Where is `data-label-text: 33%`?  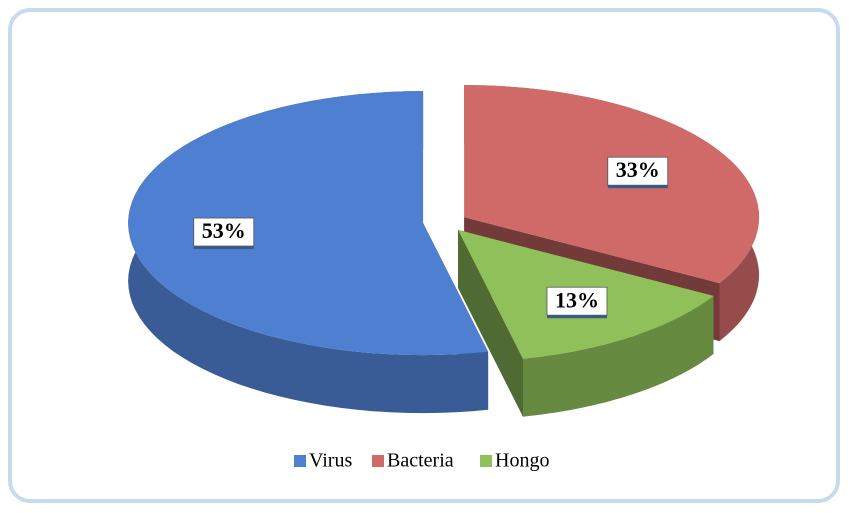 data-label-text: 33% is located at coordinates (638, 169).